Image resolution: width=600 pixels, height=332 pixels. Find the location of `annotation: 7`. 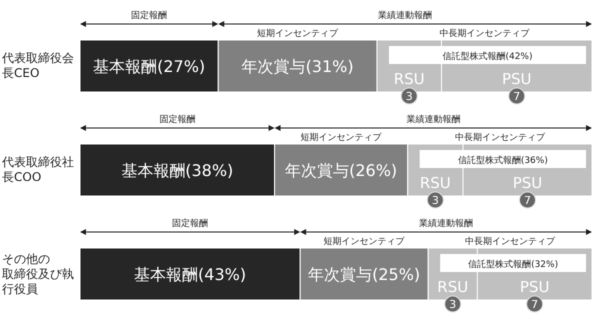

annotation: 7 is located at coordinates (516, 96).